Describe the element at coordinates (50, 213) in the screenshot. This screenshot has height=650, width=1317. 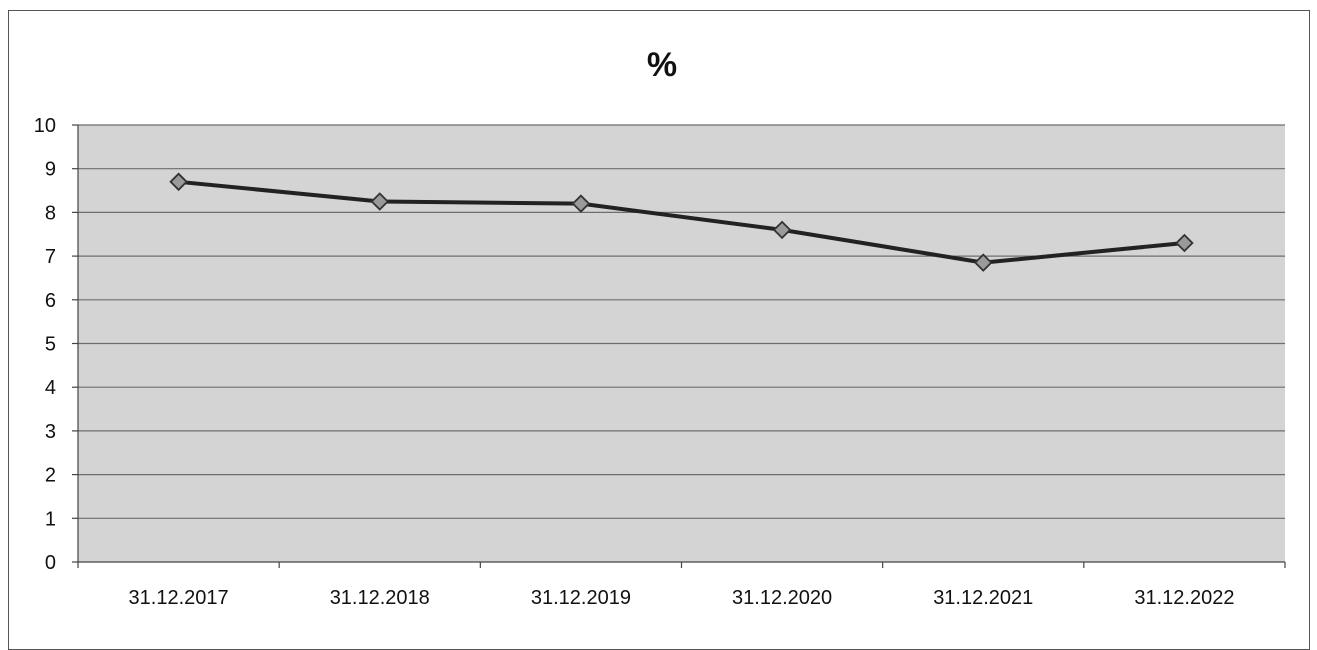
I see `y-tick-label: 8` at that location.